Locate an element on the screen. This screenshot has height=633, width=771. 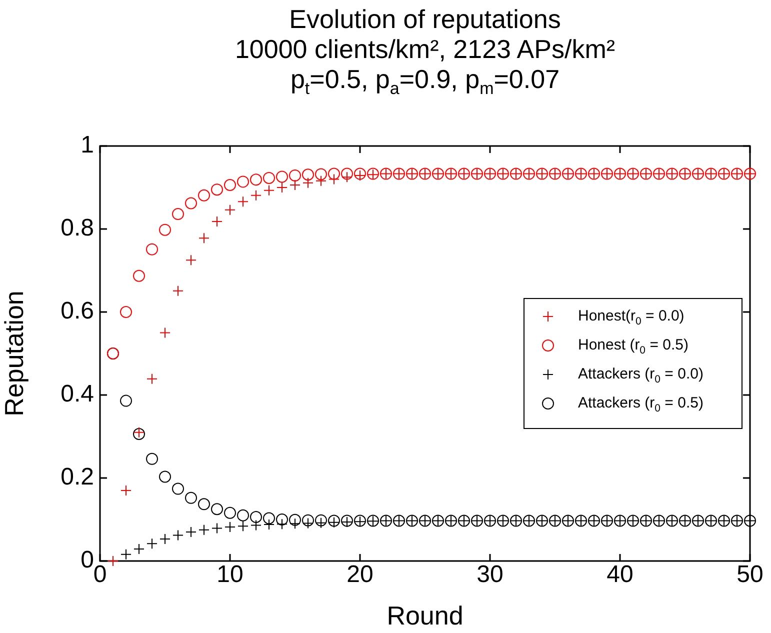
x-tick-label: 40 is located at coordinates (620, 574).